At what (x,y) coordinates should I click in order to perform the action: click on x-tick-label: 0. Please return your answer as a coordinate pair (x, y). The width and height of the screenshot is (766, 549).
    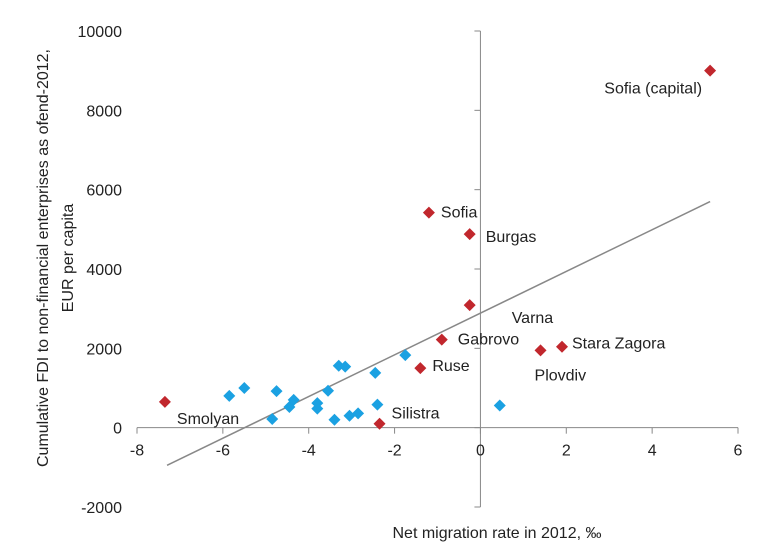
    Looking at the image, I should click on (480, 451).